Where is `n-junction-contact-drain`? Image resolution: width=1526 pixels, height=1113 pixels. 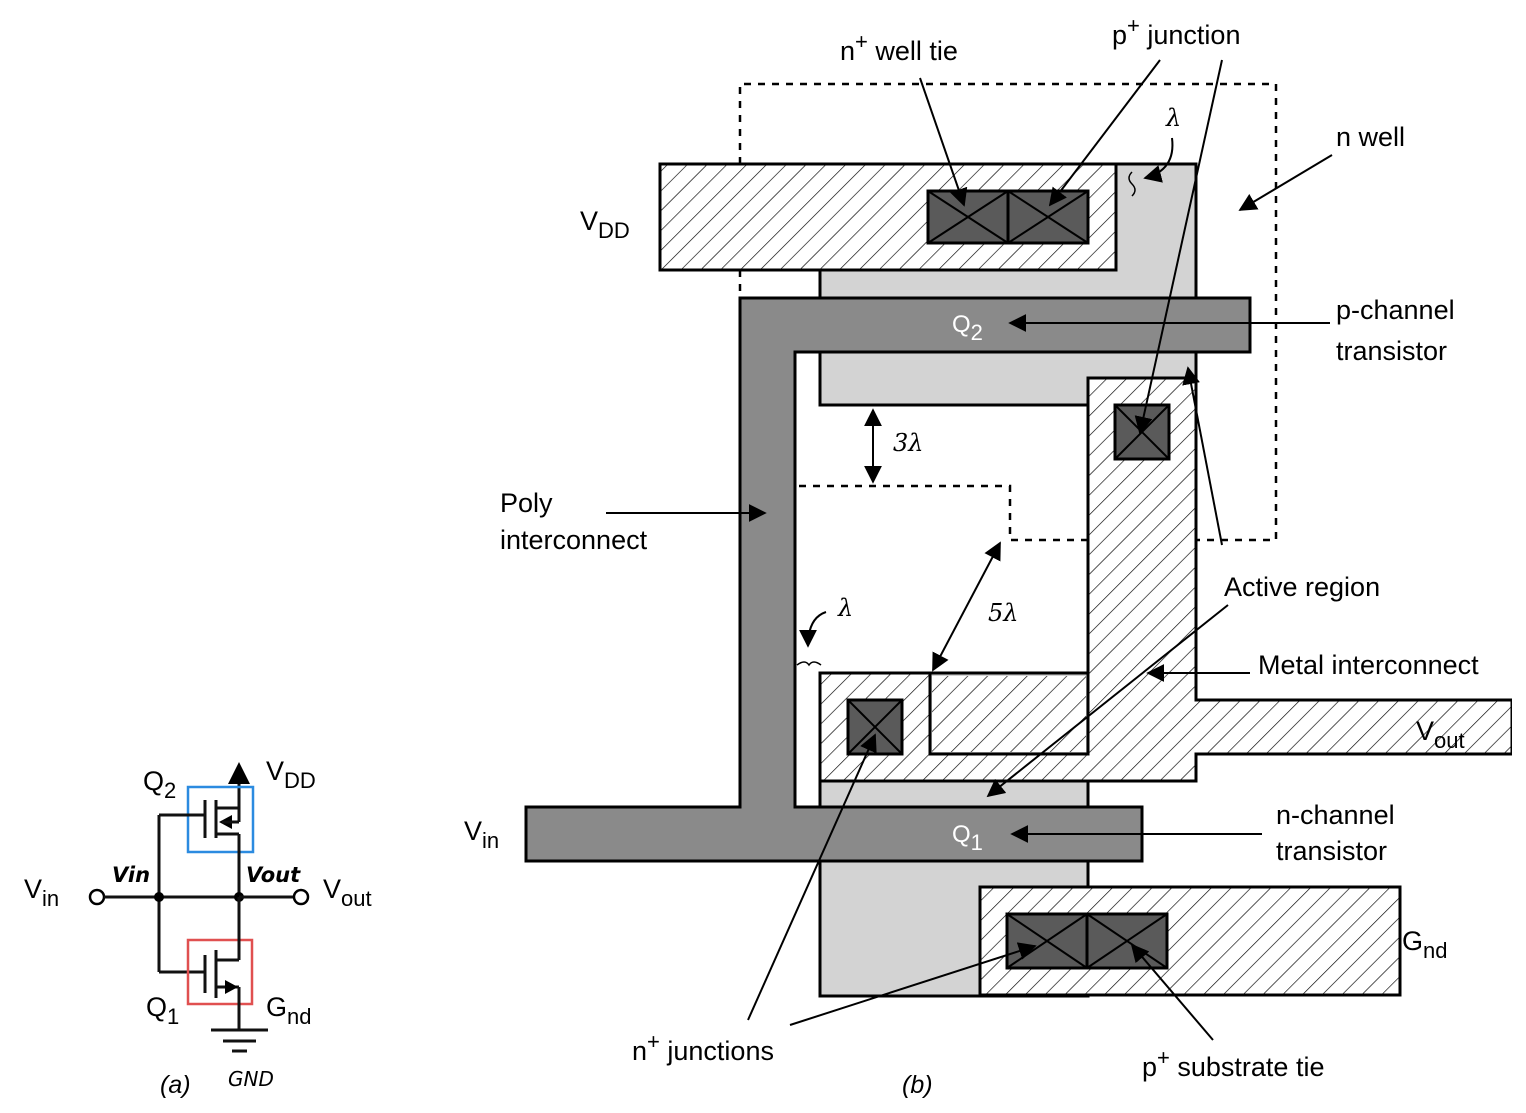 n-junction-contact-drain is located at coordinates (875, 727).